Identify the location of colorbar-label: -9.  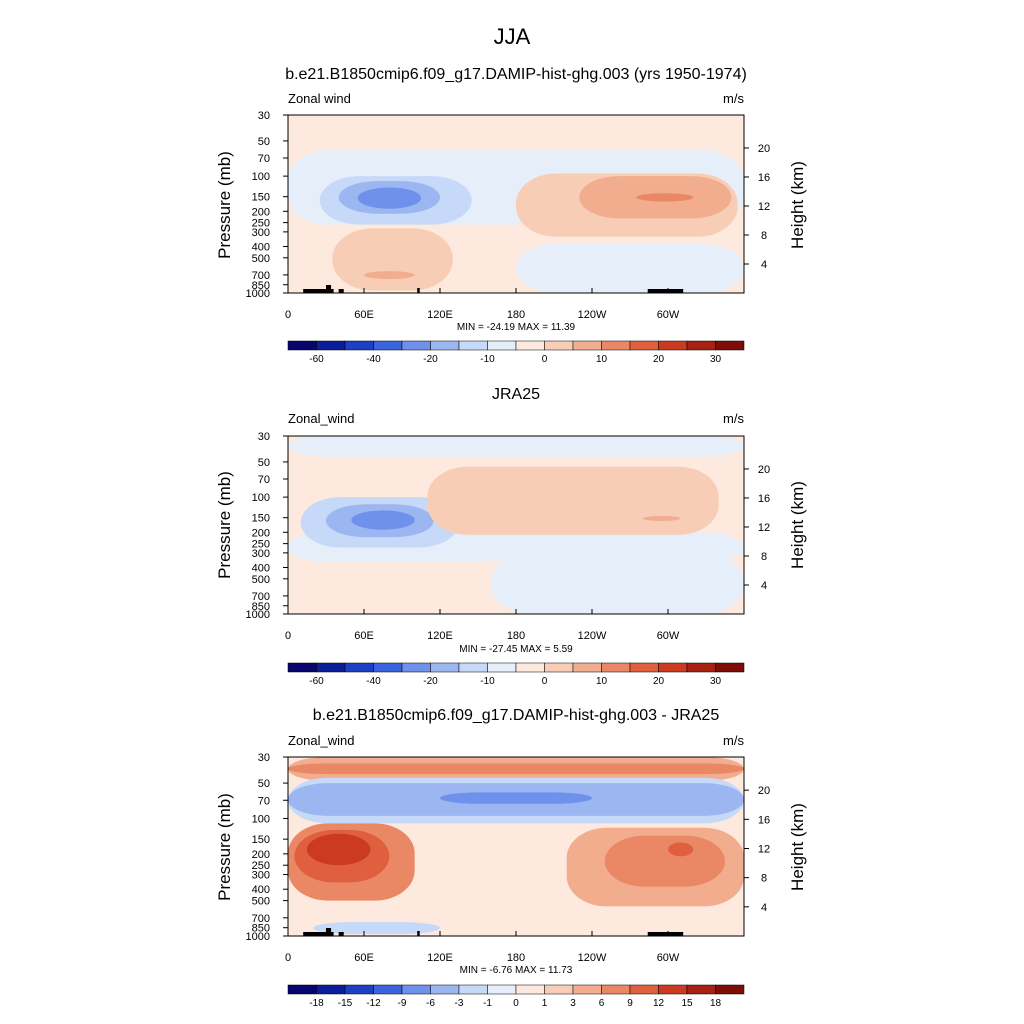
(402, 1003).